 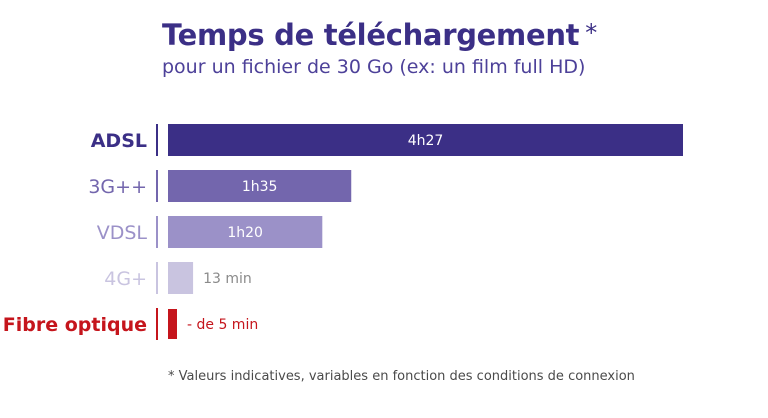 What do you see at coordinates (222, 325) in the screenshot?
I see `data-label-fibre-optique: - de 5 min` at bounding box center [222, 325].